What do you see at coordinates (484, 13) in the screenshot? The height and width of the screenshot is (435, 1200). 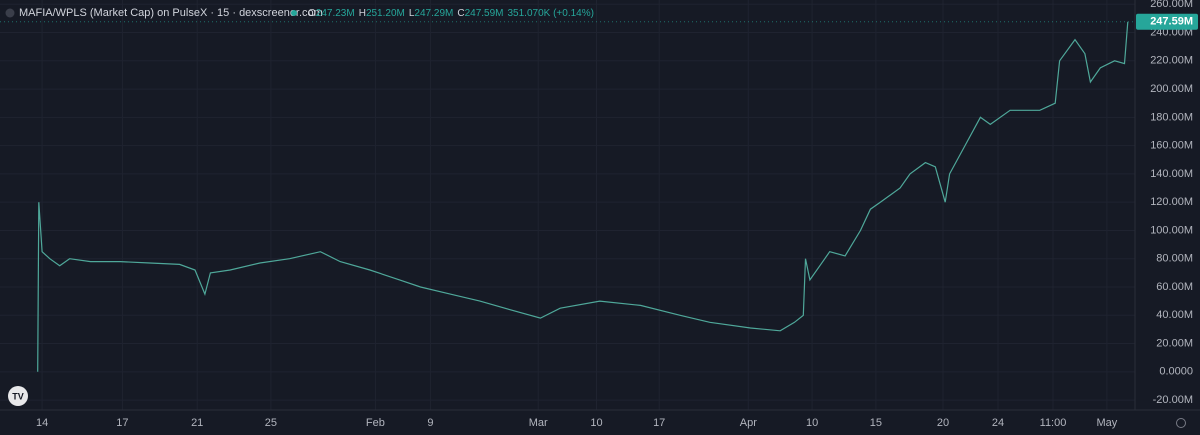 I see `ohlc-value: 247.59M` at bounding box center [484, 13].